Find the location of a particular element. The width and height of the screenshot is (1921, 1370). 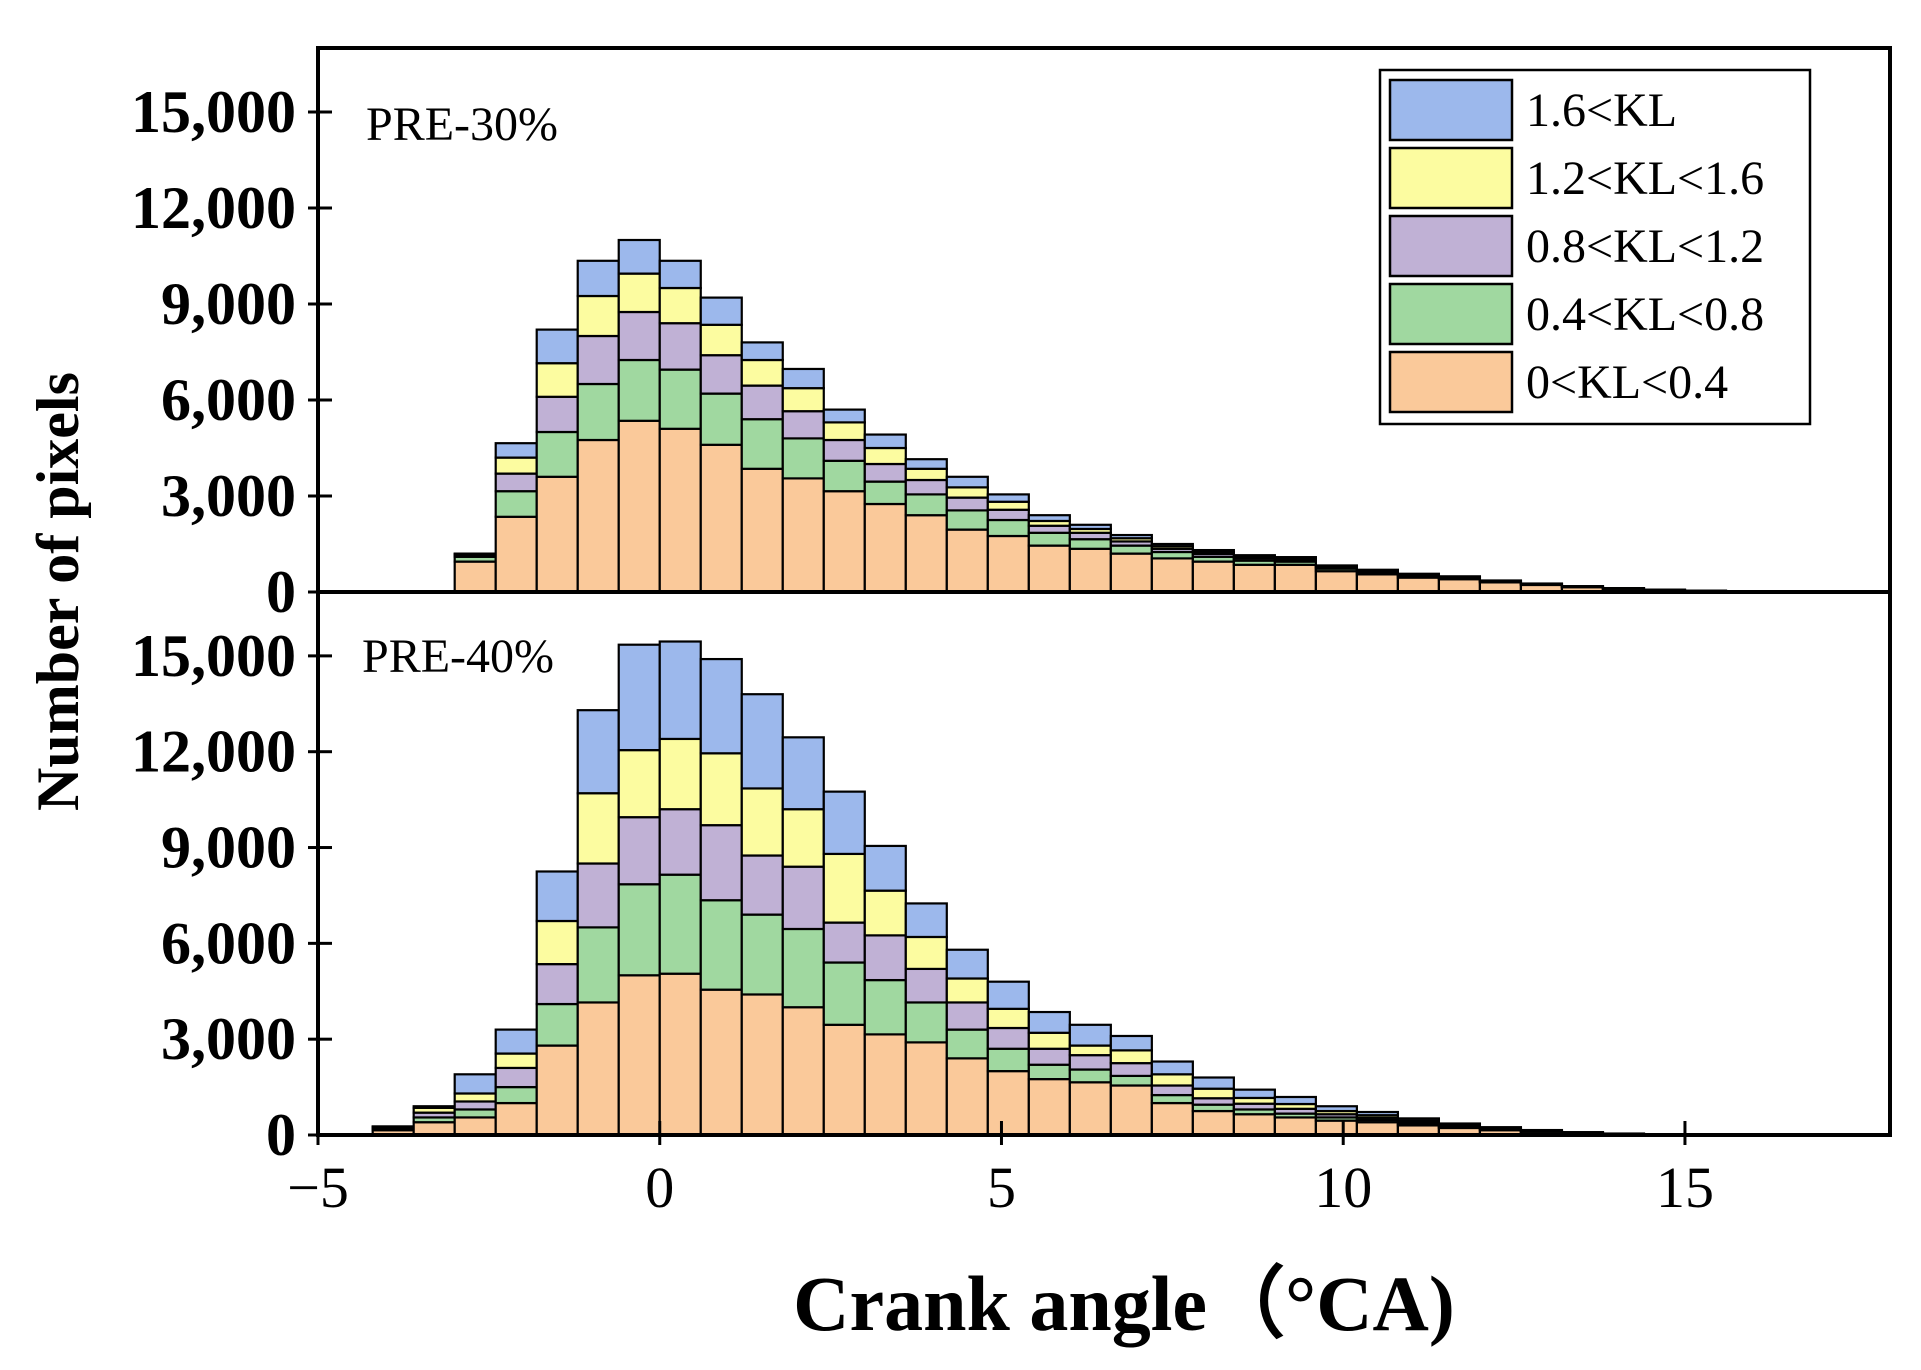

legend-label: 0.8<KL<1.2 is located at coordinates (1645, 246).